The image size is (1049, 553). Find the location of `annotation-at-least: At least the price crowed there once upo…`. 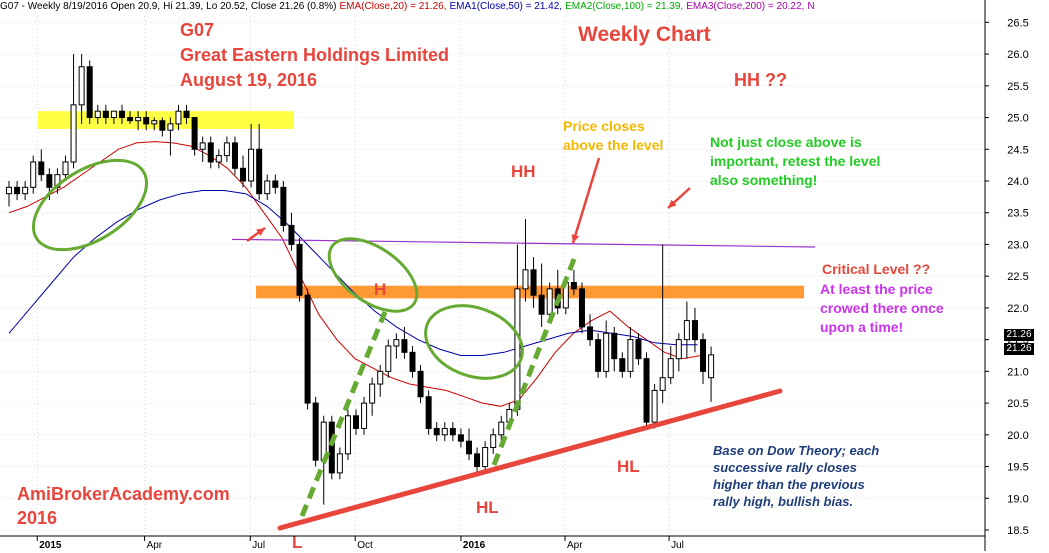

annotation-at-least: At least the price crowed there once upo… is located at coordinates (882, 308).